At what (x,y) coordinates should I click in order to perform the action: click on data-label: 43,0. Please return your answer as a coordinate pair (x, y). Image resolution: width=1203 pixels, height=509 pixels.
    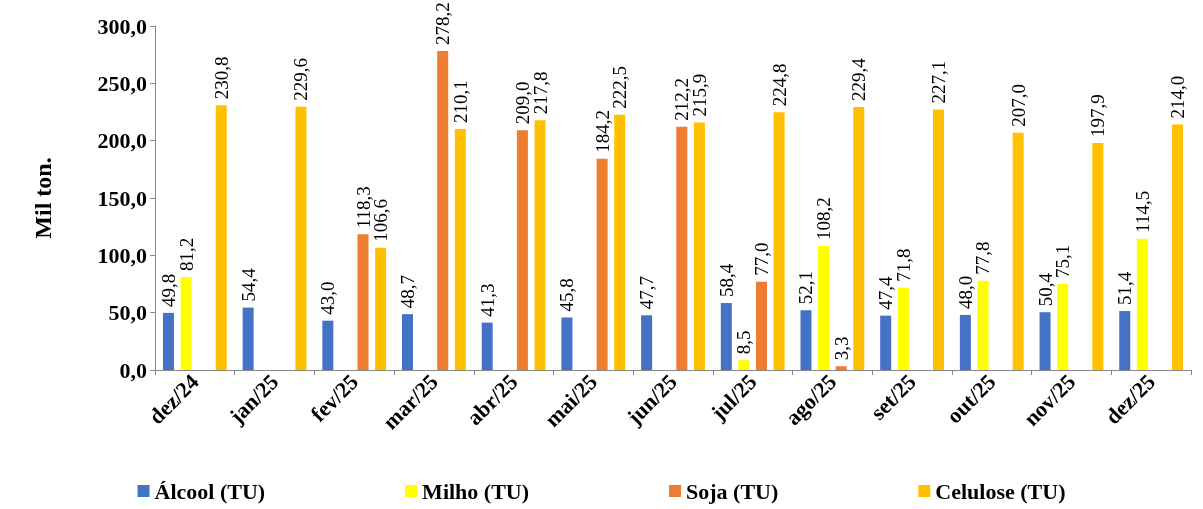
    Looking at the image, I should click on (328, 298).